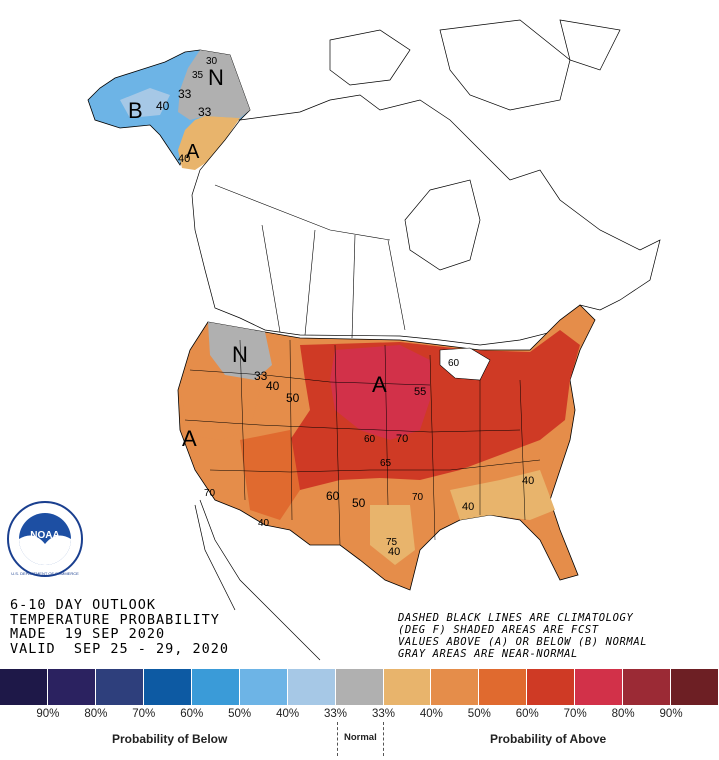  What do you see at coordinates (386, 463) in the screenshot?
I see `contour-65: 65` at bounding box center [386, 463].